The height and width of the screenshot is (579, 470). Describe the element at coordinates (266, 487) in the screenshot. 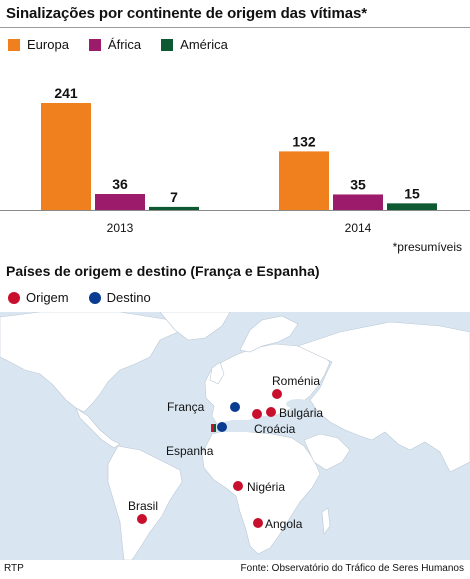

I see `map-label-nigeria: Nigéria` at that location.